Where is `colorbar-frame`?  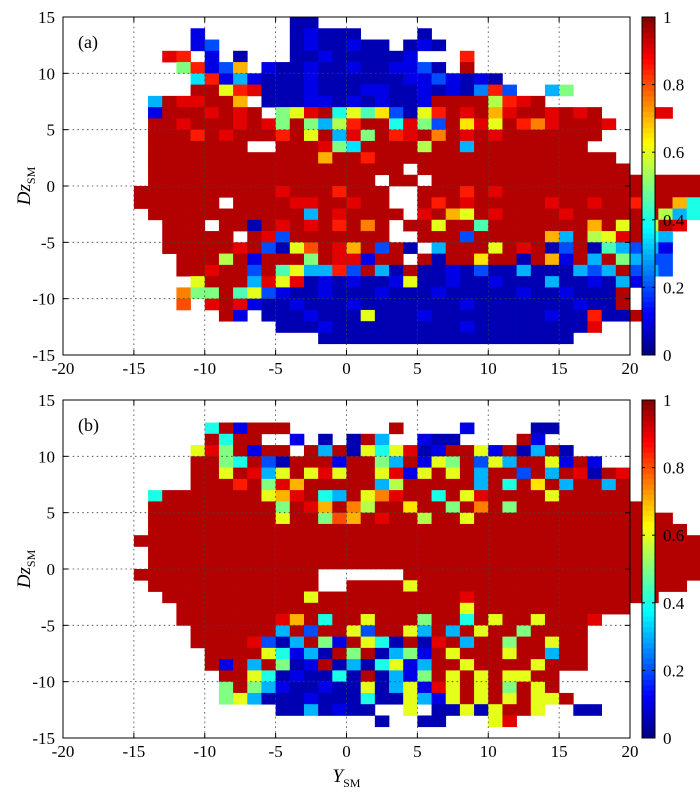 colorbar-frame is located at coordinates (648, 186).